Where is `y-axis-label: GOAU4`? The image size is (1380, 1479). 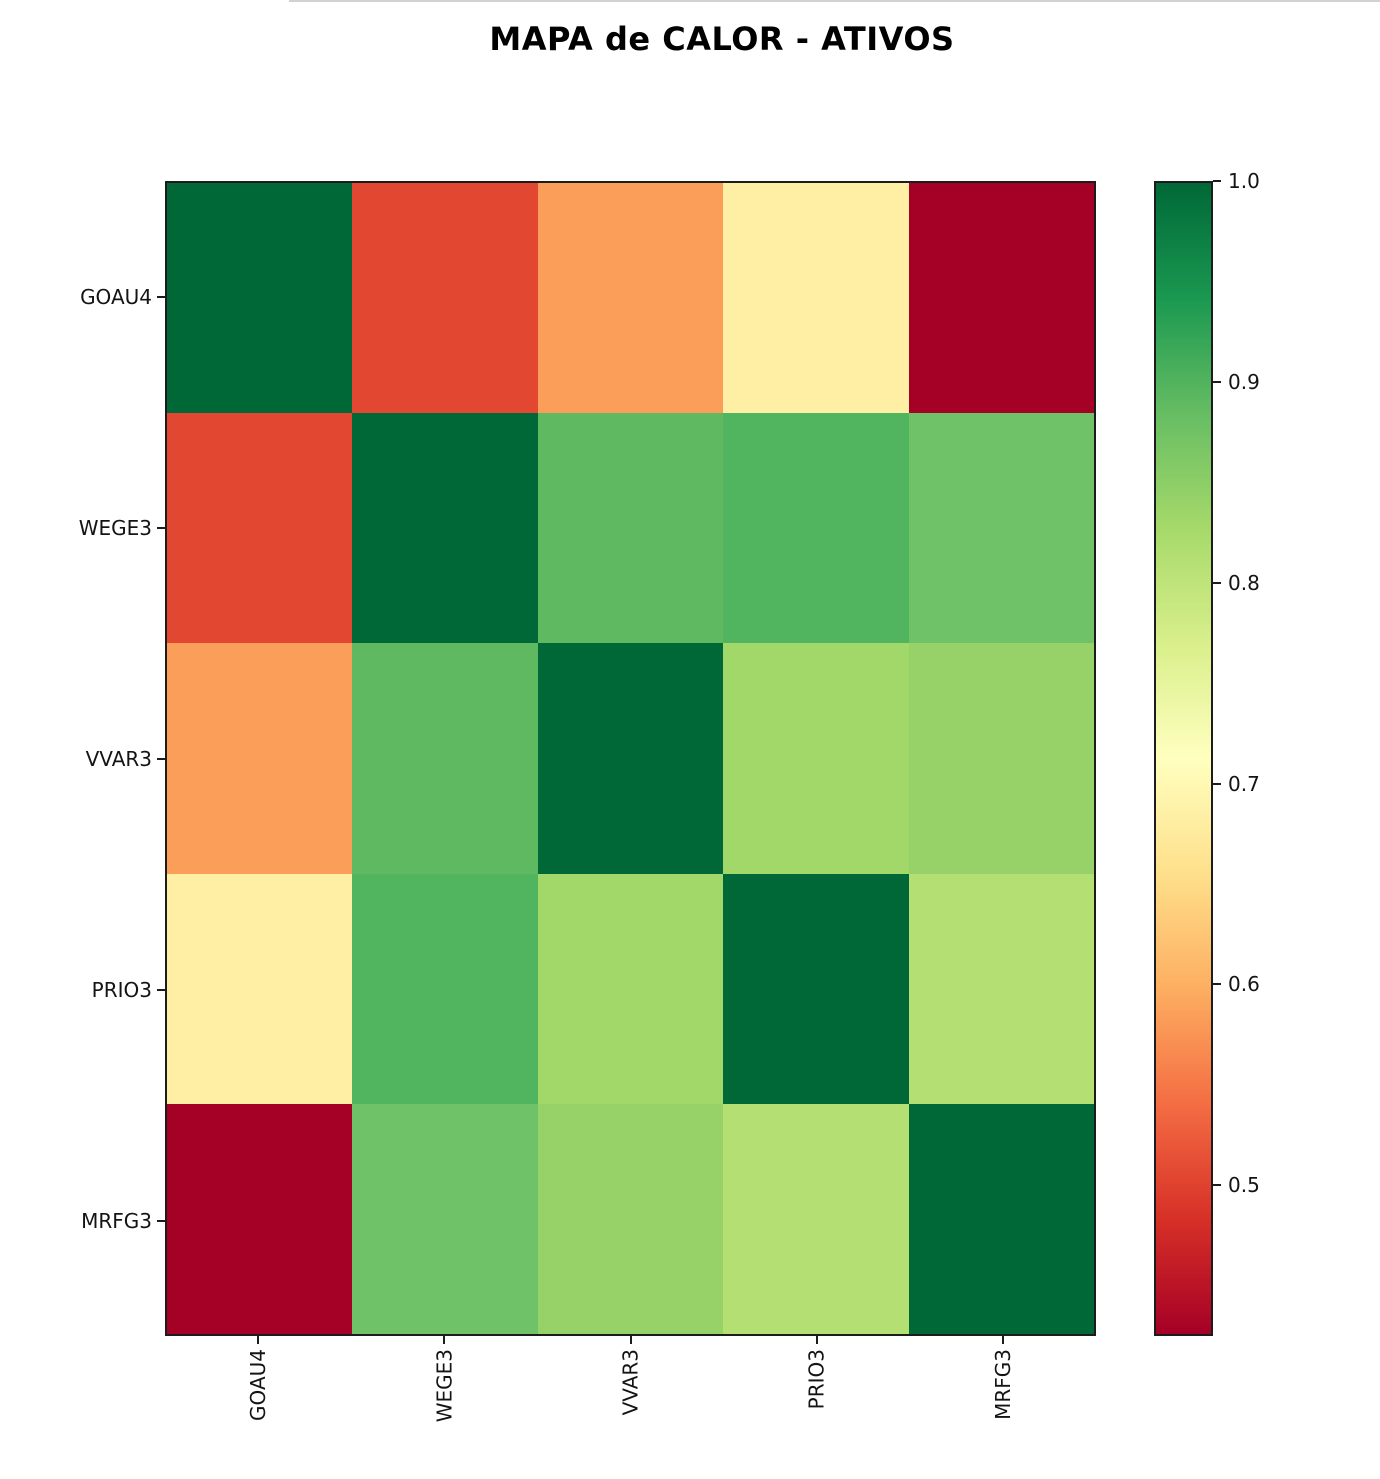 y-axis-label: GOAU4 is located at coordinates (116, 296).